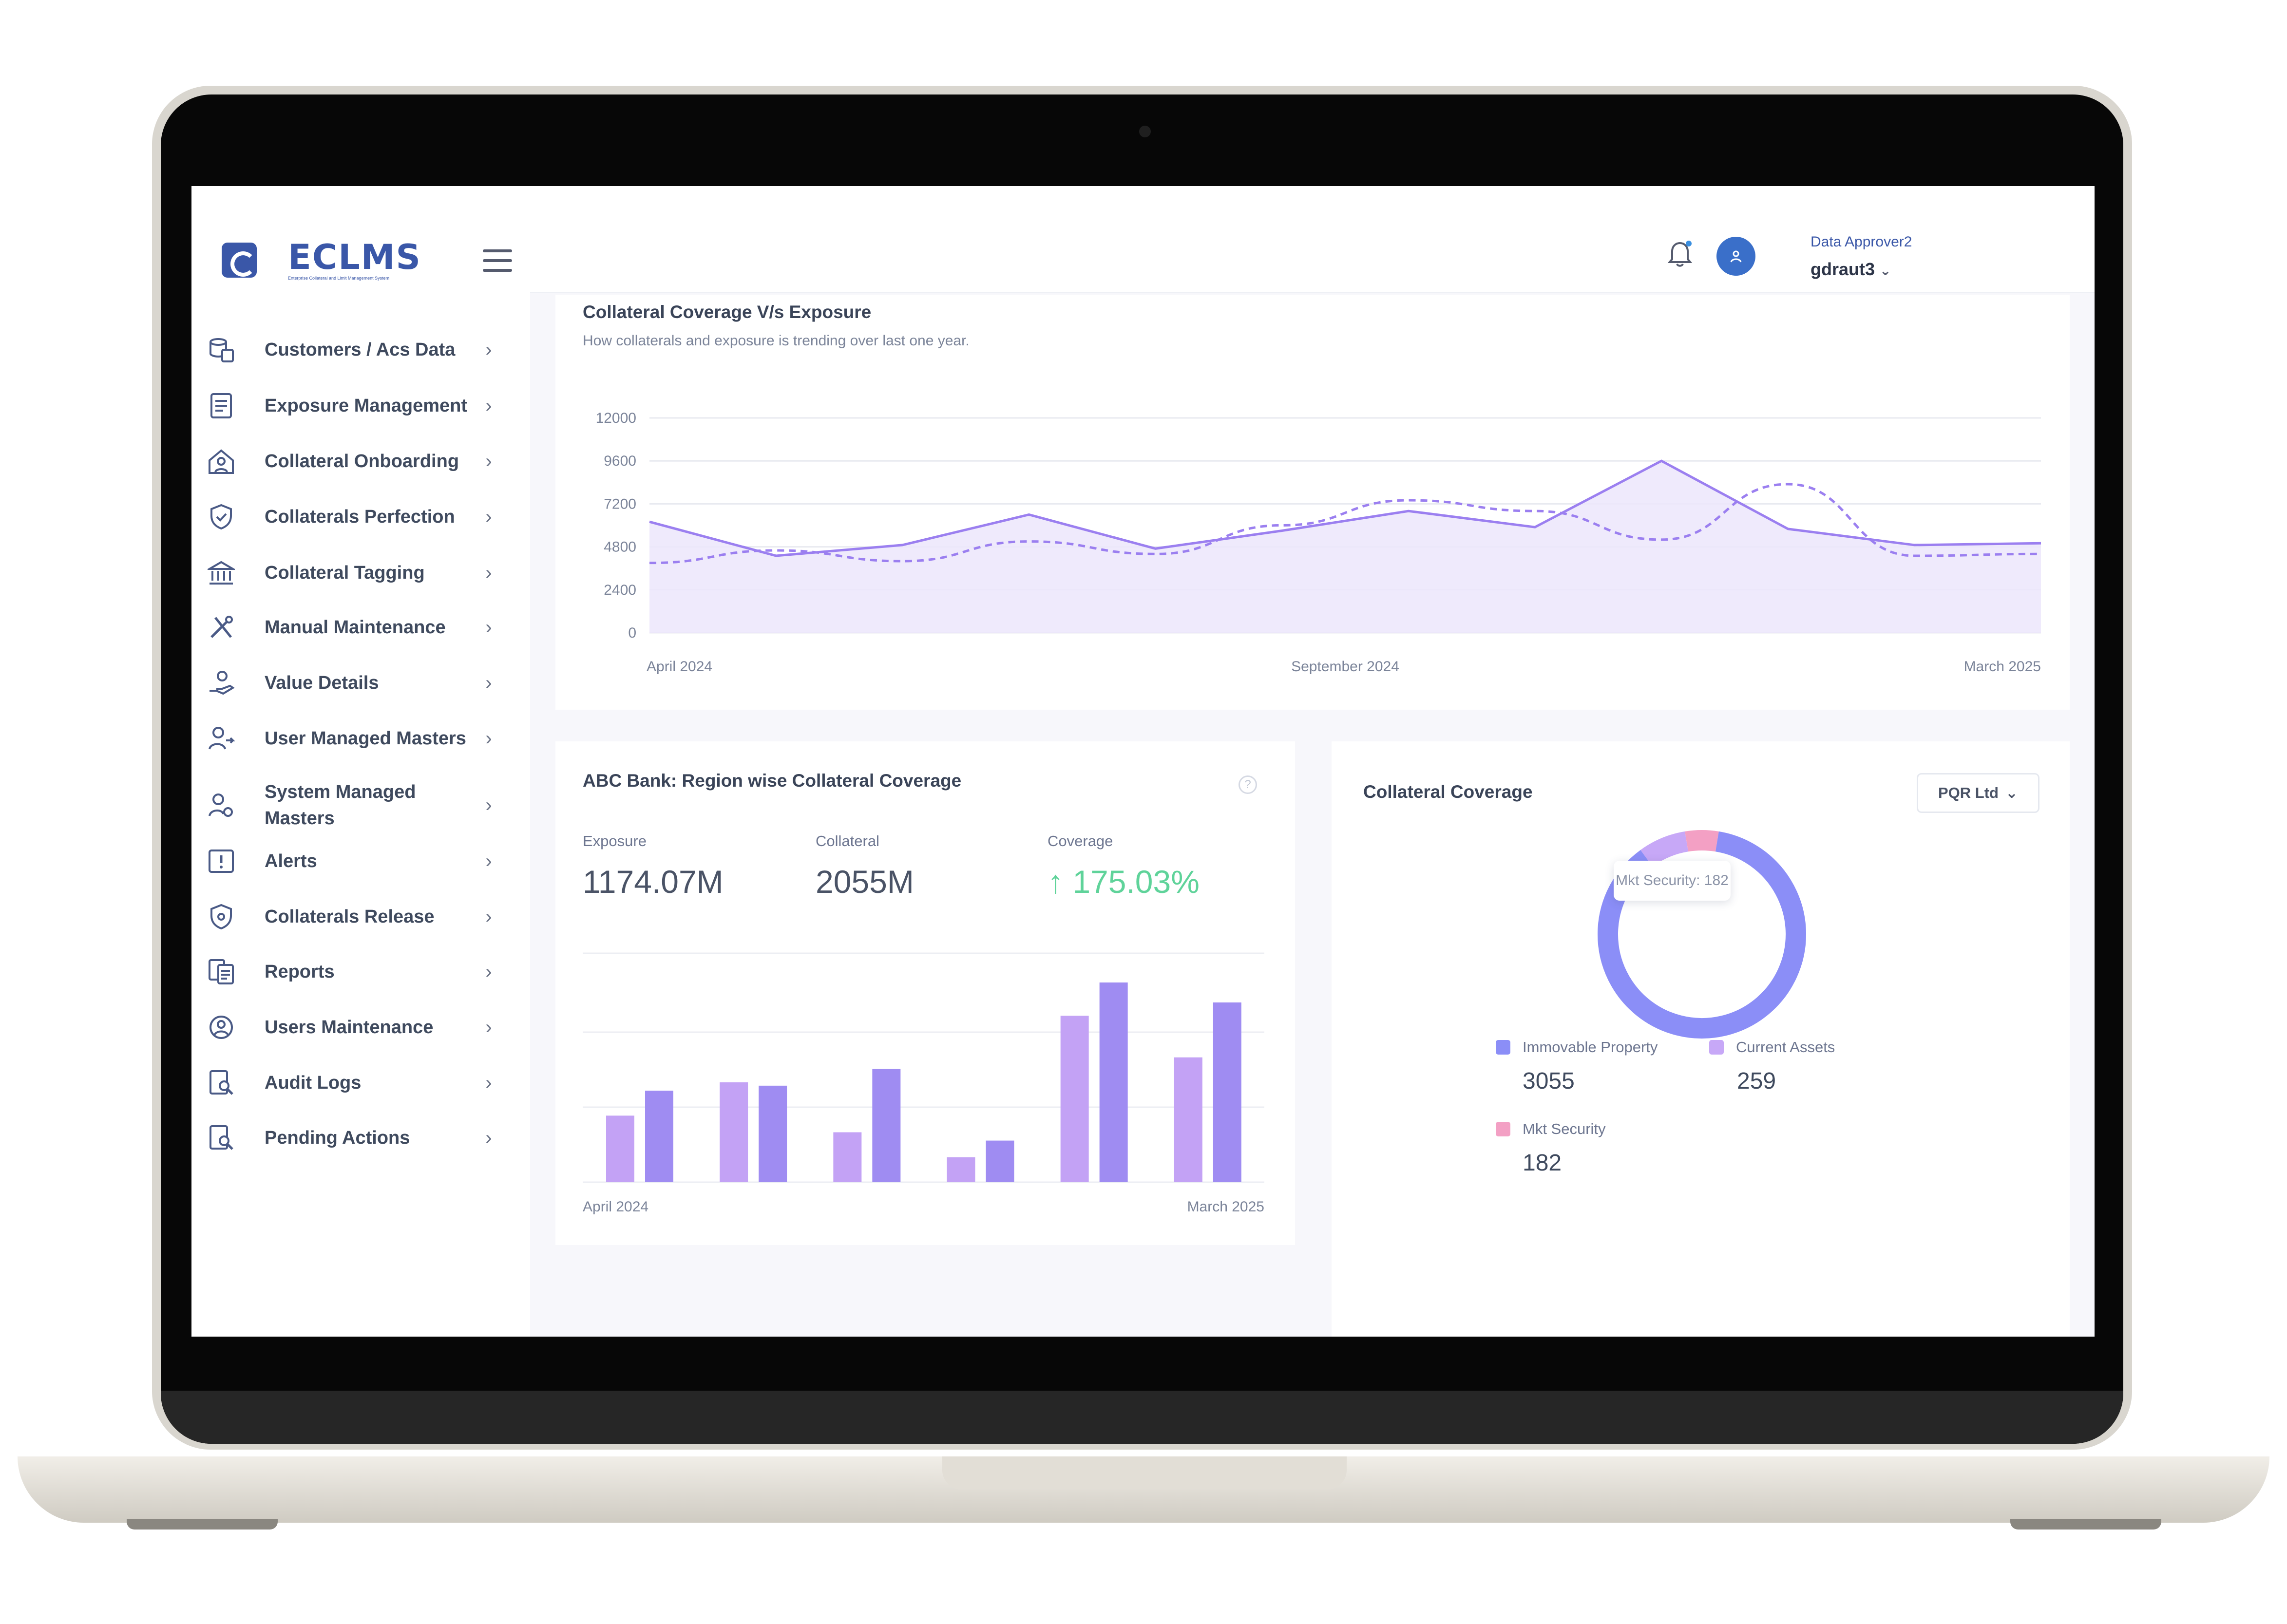 Image resolution: width=2287 pixels, height=1624 pixels. I want to click on y-tick-label: 4800, so click(620, 547).